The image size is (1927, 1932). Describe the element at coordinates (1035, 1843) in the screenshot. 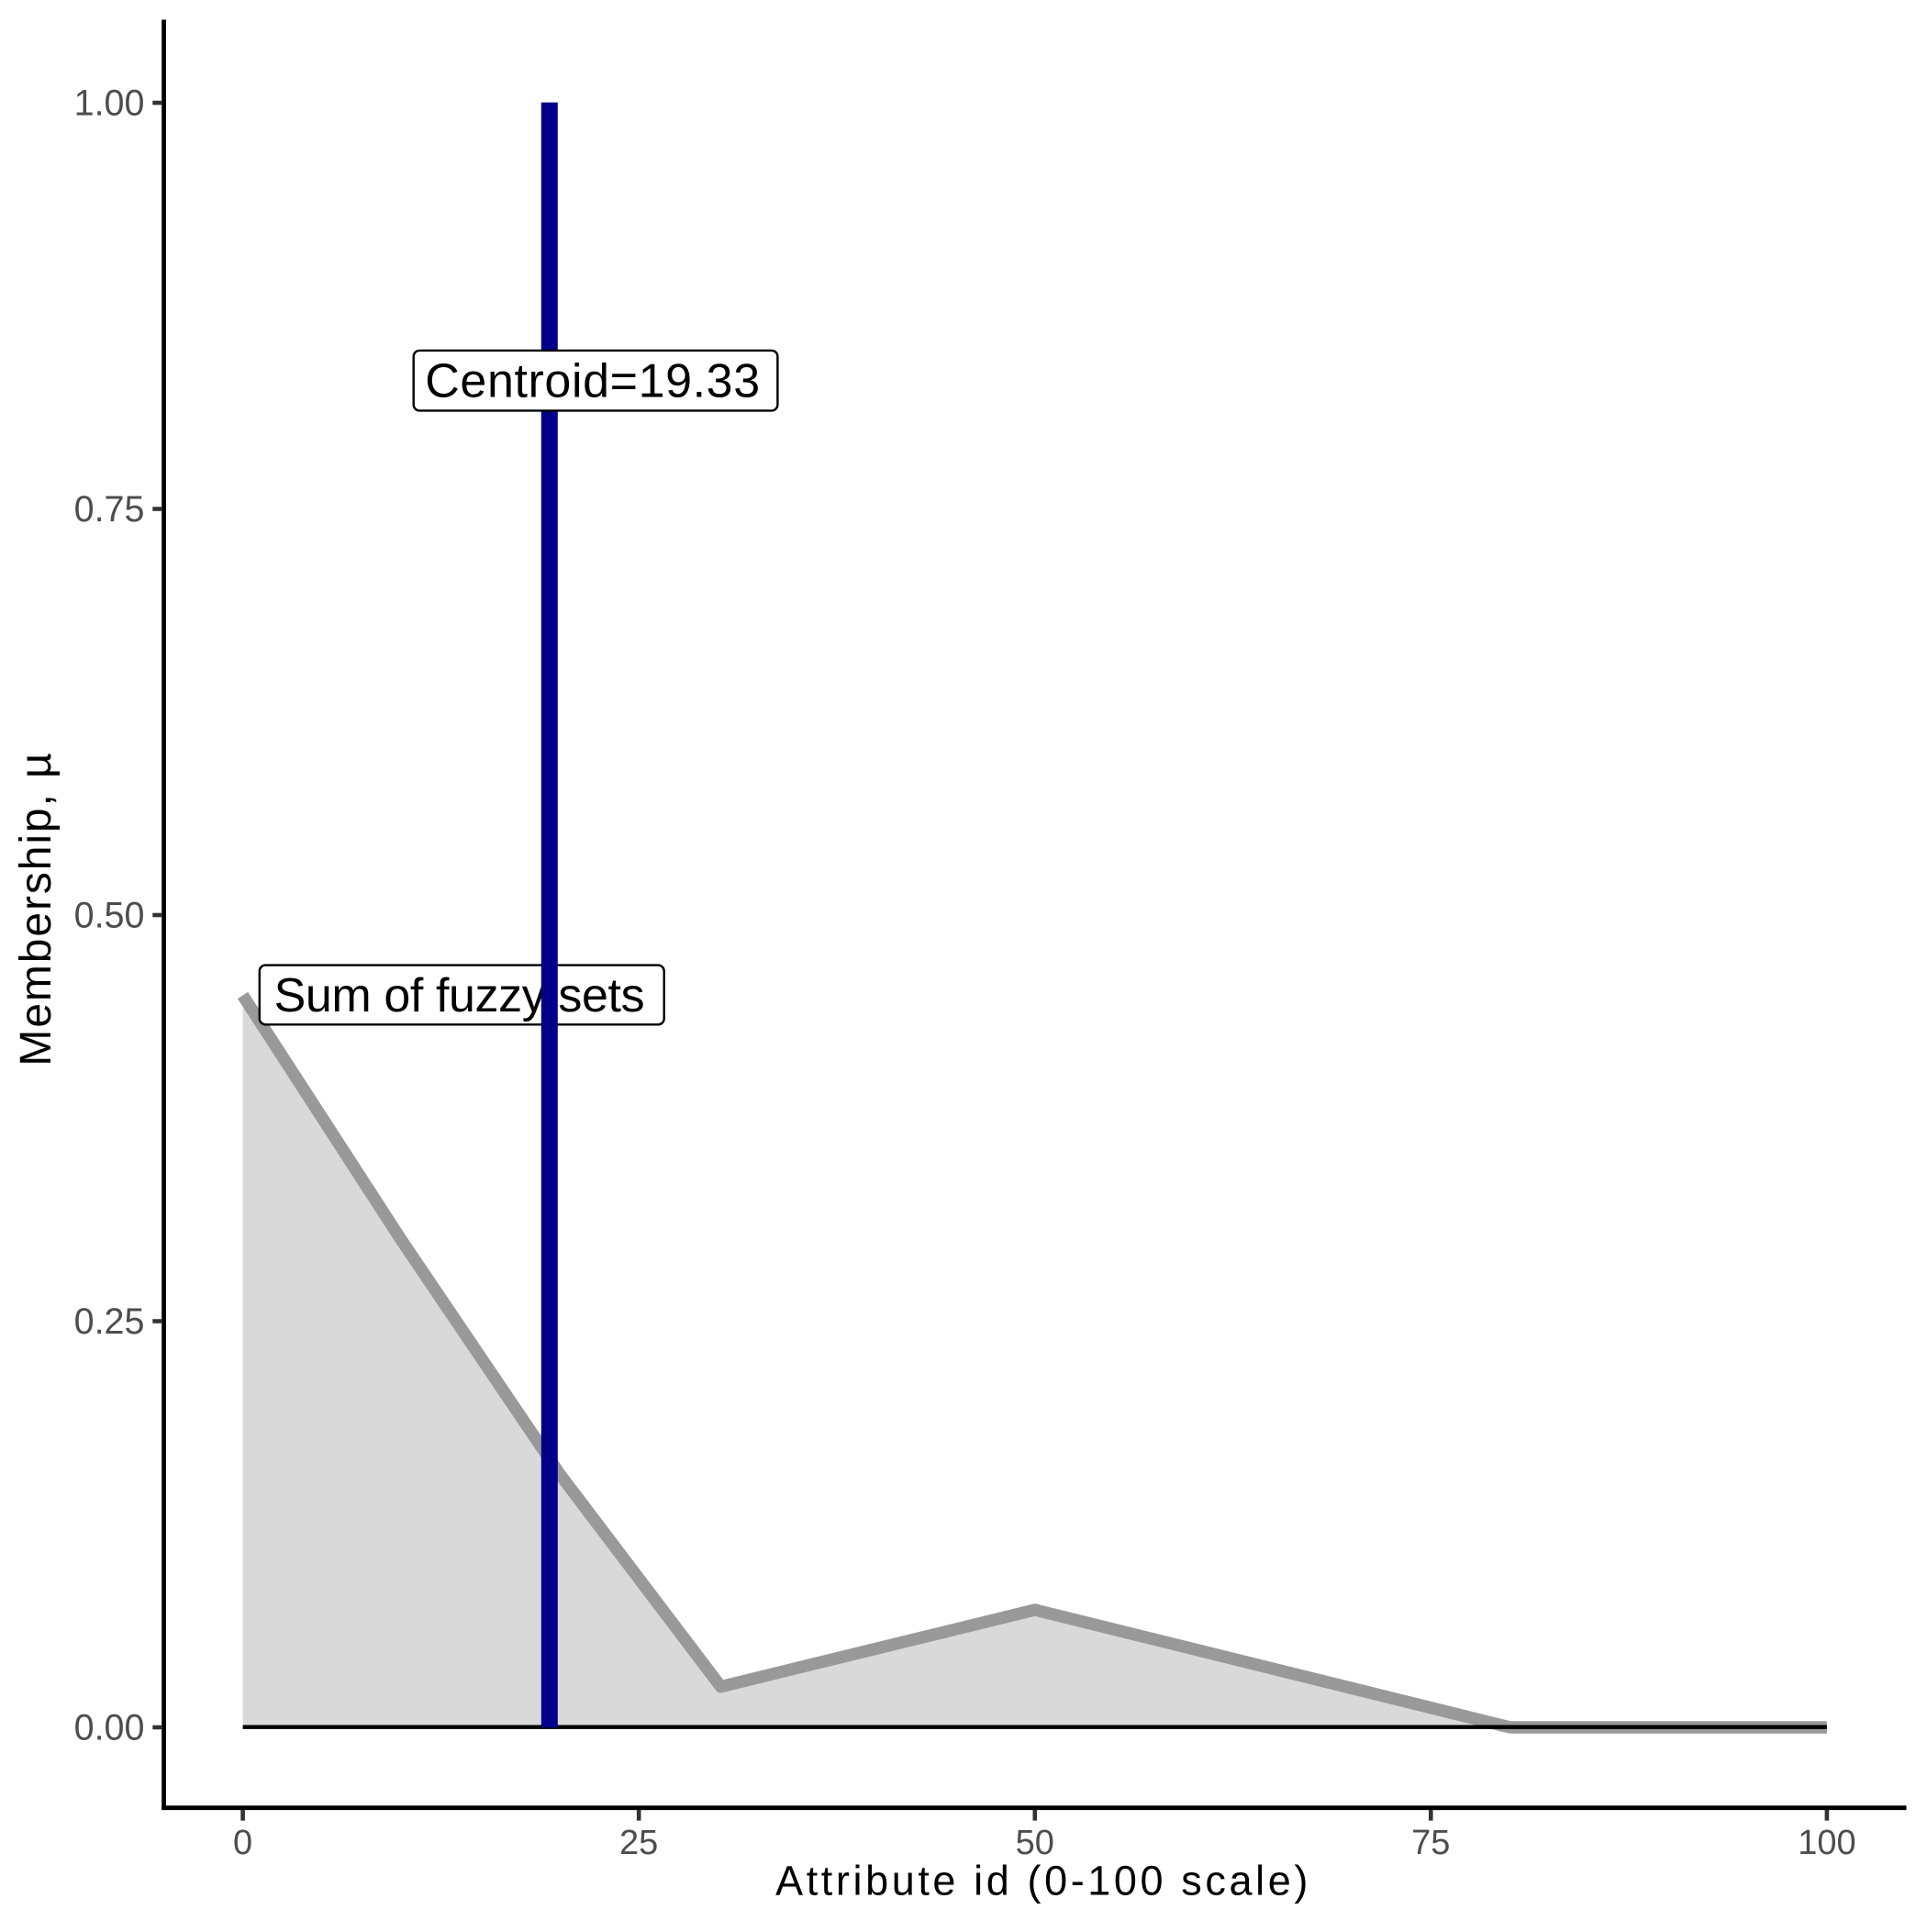

I see `svg-text: 50` at that location.